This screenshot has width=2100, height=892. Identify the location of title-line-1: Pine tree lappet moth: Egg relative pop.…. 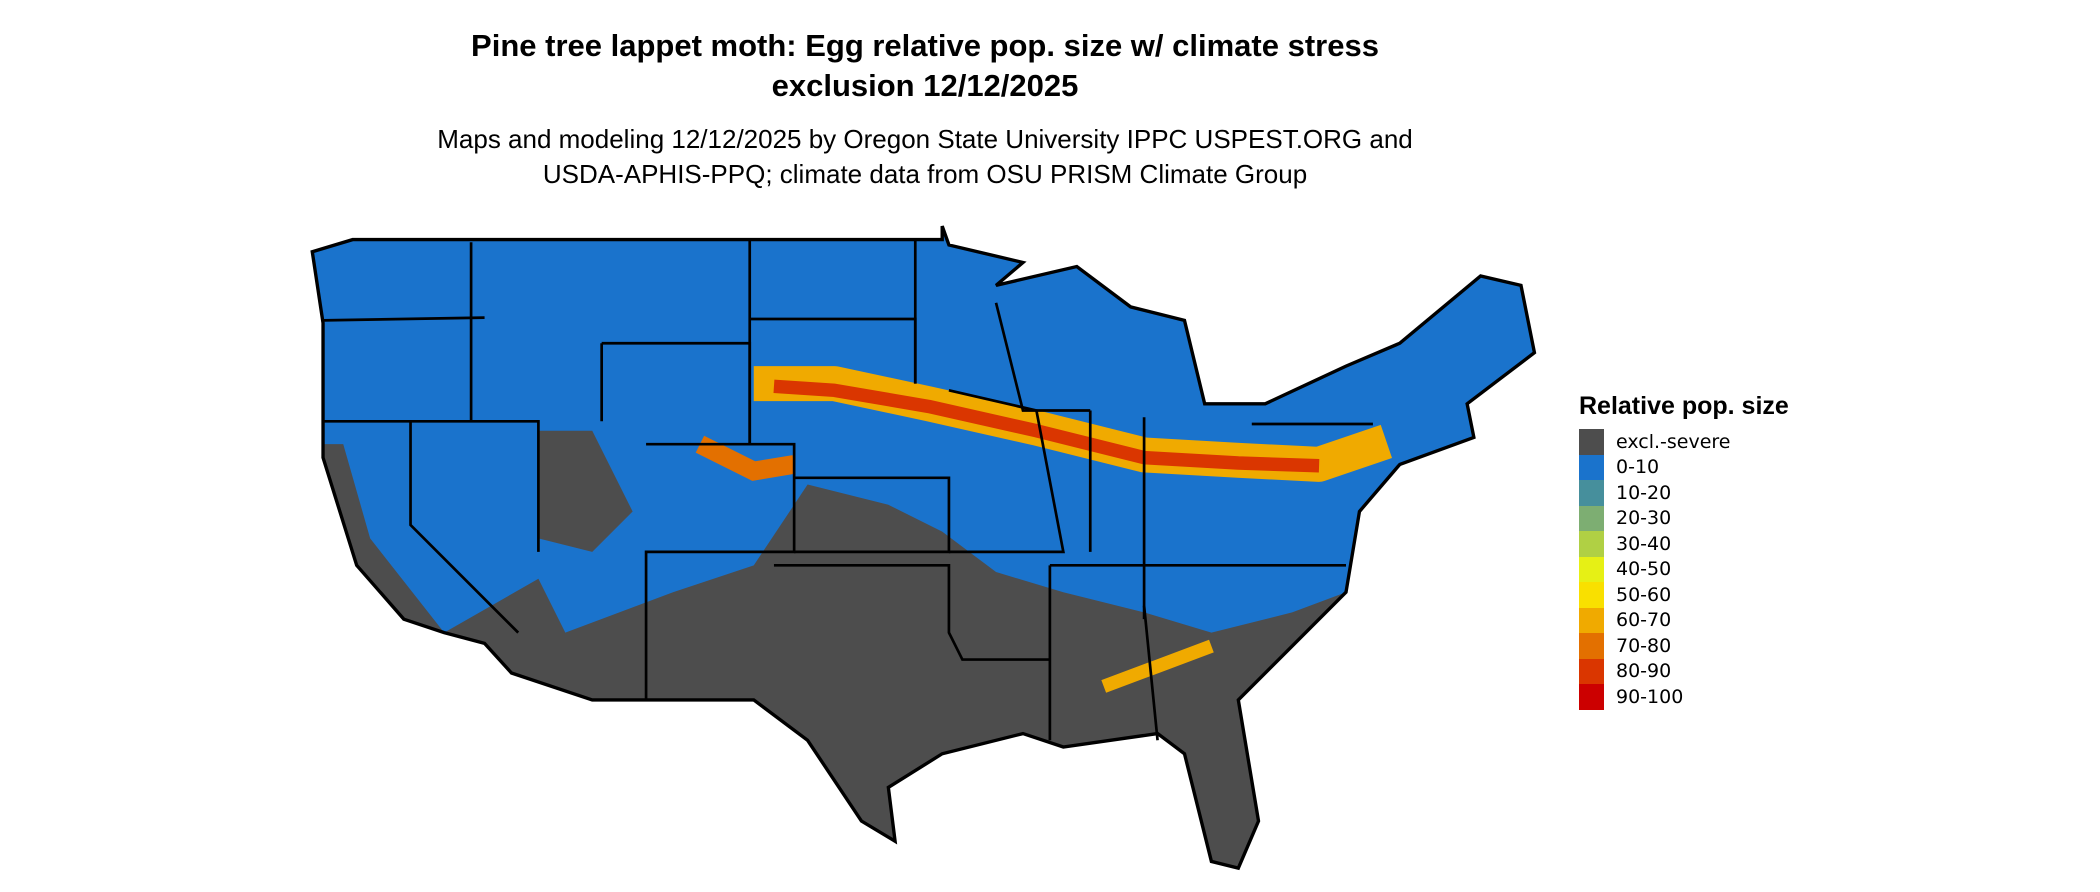
(925, 45).